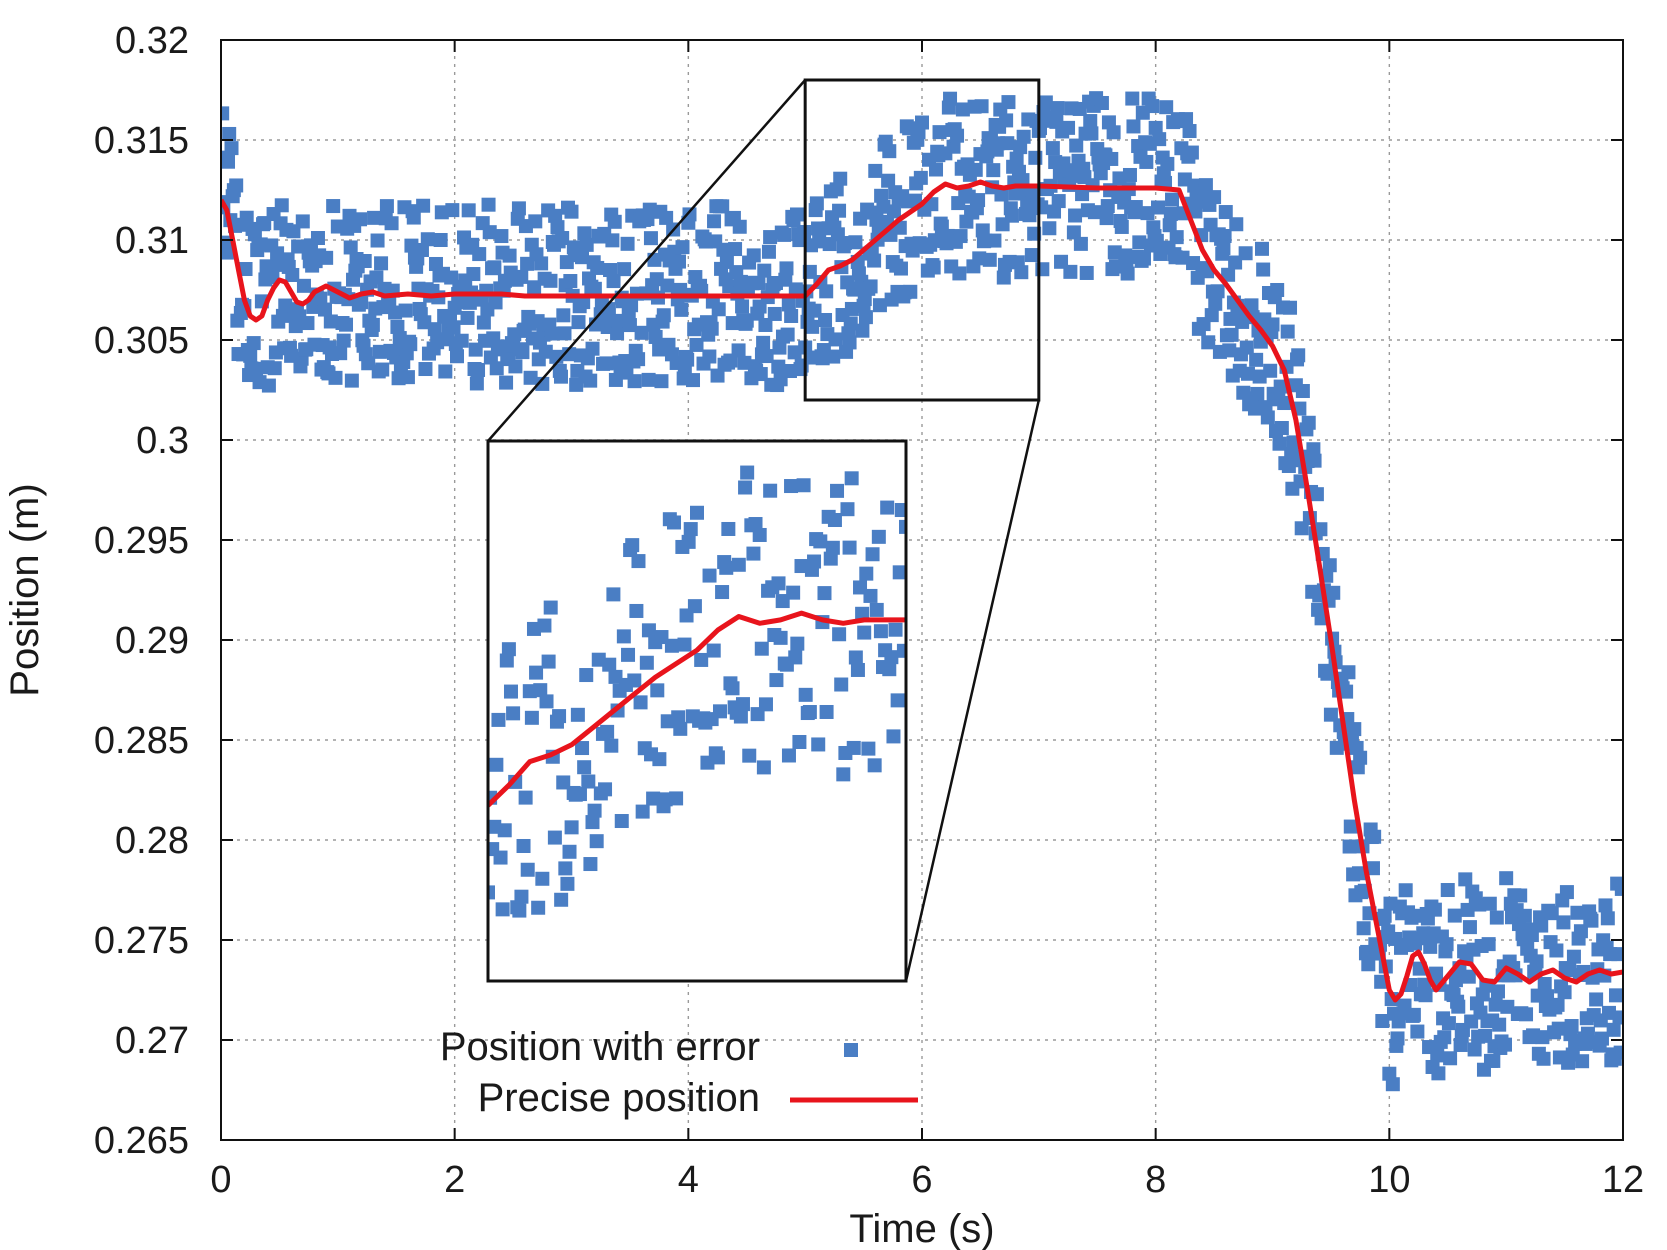  I want to click on legend-bg-anchor, so click(921, 1011).